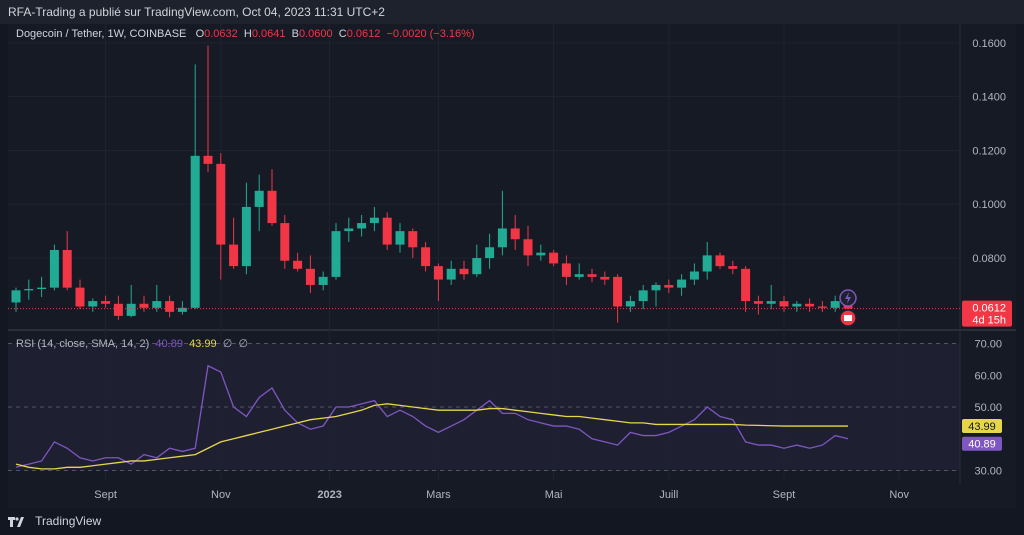 Image resolution: width=1024 pixels, height=535 pixels. What do you see at coordinates (987, 313) in the screenshot?
I see `last-price-badge` at bounding box center [987, 313].